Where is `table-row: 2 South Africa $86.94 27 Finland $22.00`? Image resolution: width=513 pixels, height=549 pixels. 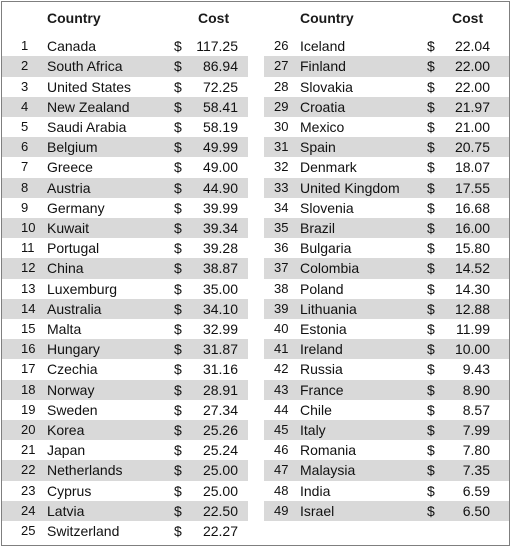
table-row: 2 South Africa $86.94 27 Finland $22.00 is located at coordinates (255, 66).